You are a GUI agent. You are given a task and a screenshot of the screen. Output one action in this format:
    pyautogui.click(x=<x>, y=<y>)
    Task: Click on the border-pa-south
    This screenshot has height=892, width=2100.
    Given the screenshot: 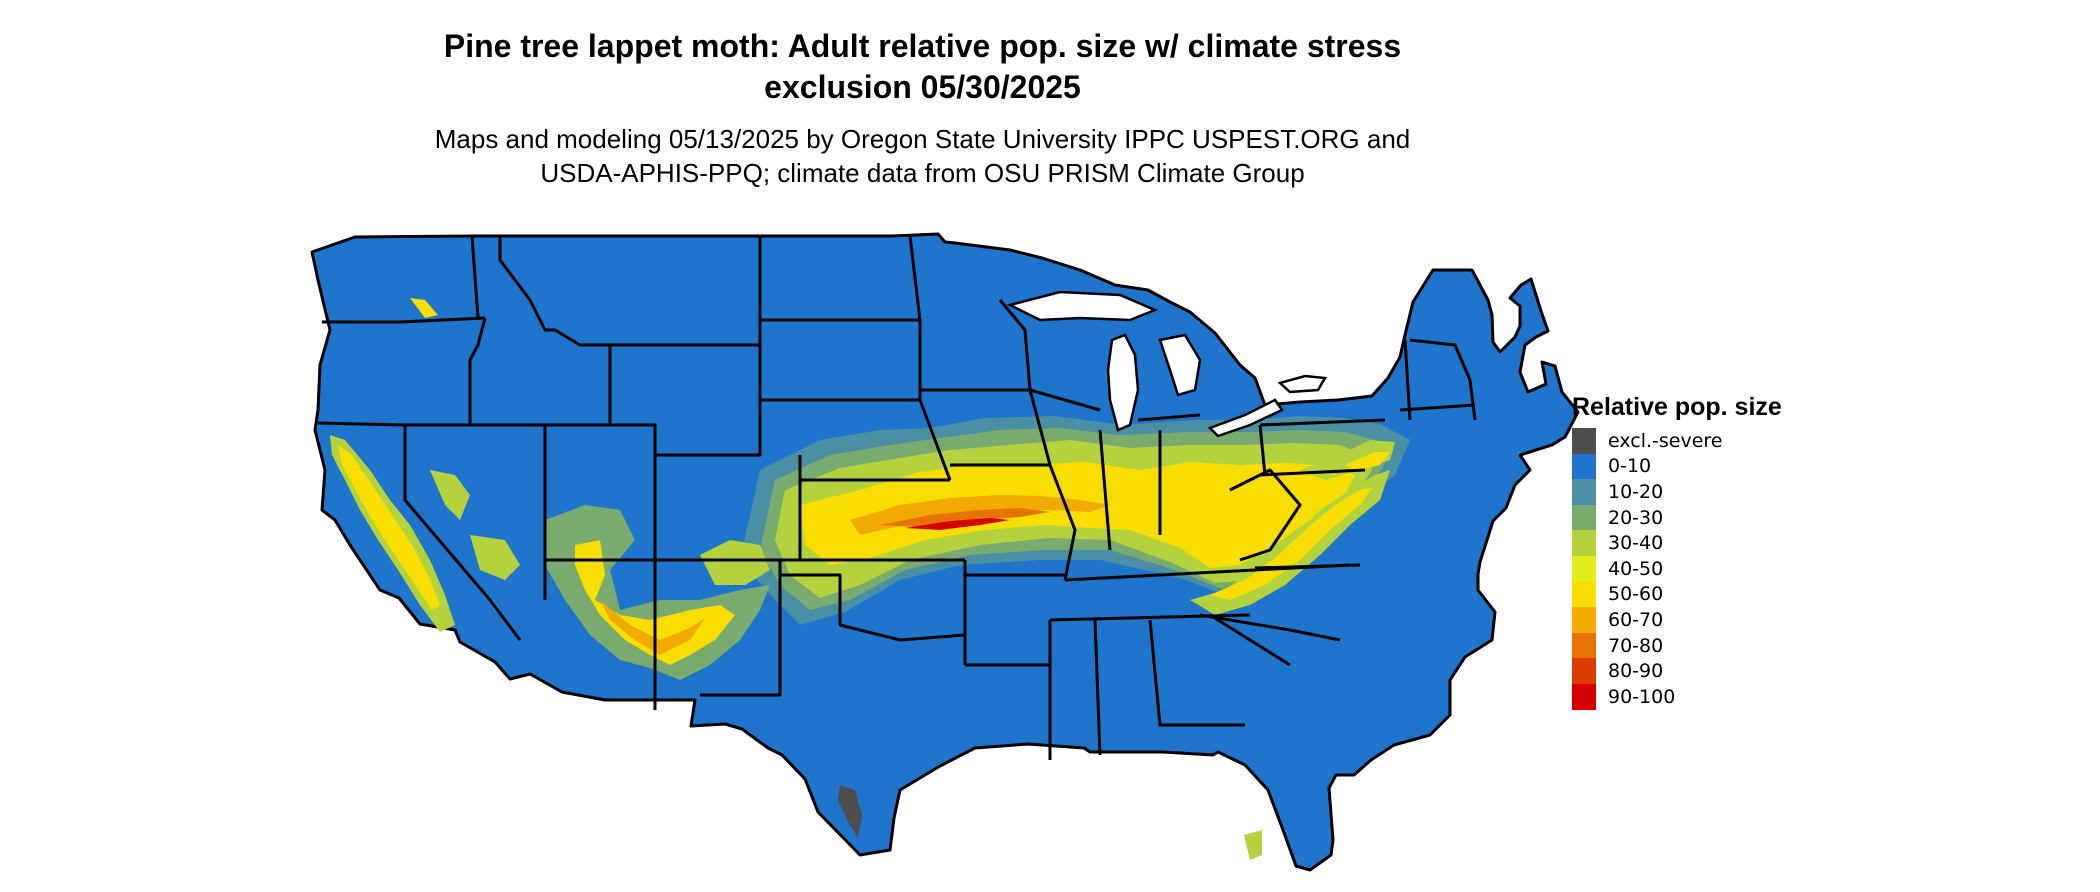 What is the action you would take?
    pyautogui.click(x=1312, y=472)
    